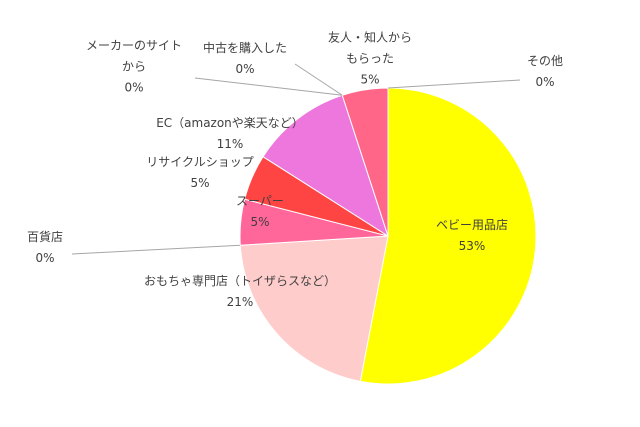 The height and width of the screenshot is (427, 640). What do you see at coordinates (240, 281) in the screenshot?
I see `slice-category-label: おもちゃ専門店（トイザらスなど）` at bounding box center [240, 281].